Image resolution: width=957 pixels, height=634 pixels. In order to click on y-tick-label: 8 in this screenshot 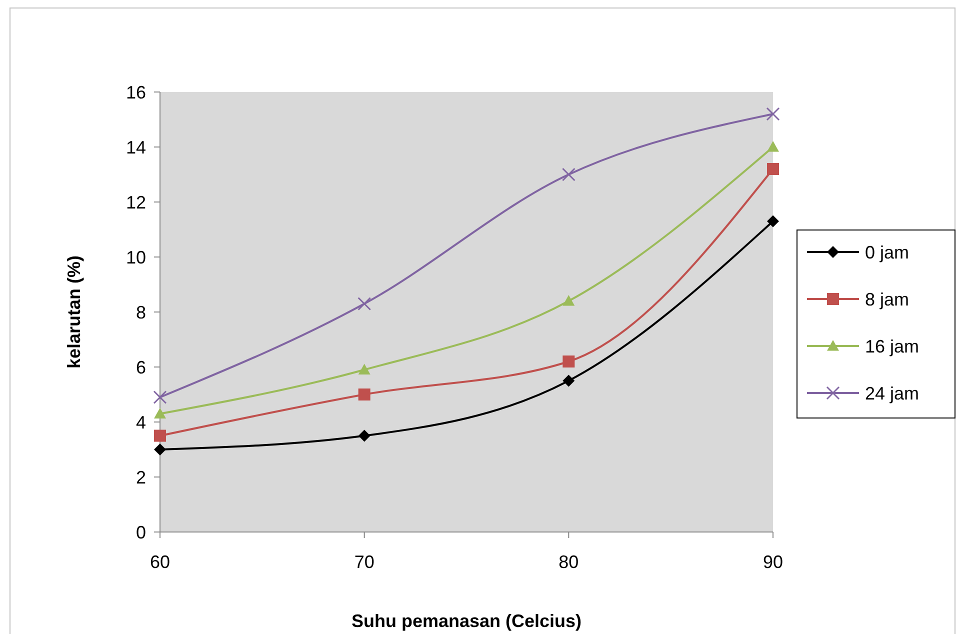, I will do `click(141, 312)`.